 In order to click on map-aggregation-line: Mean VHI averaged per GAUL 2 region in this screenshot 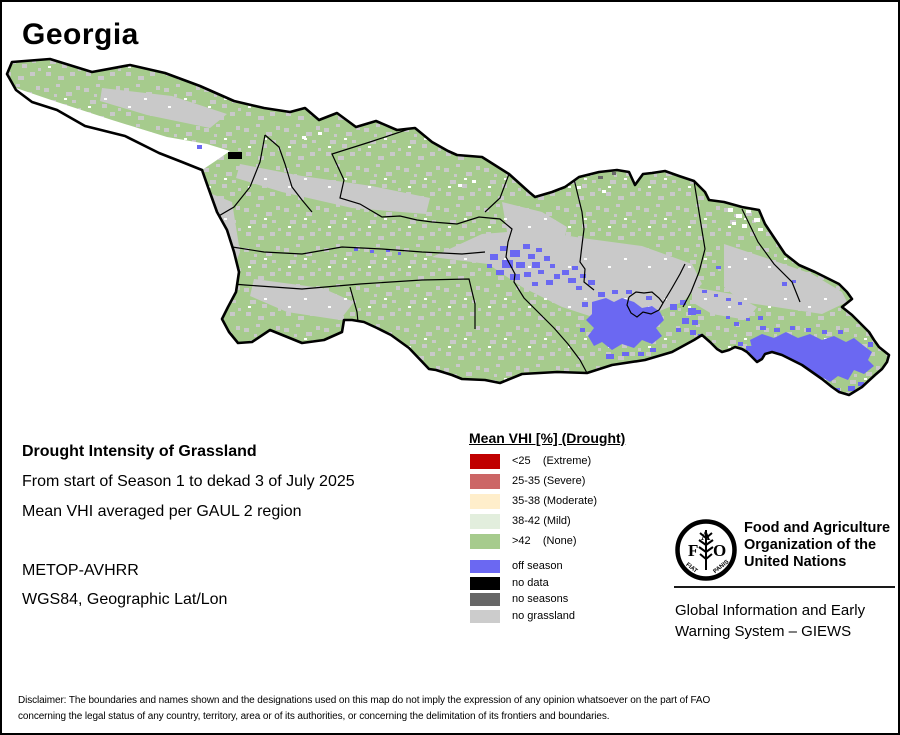, I will do `click(162, 511)`.